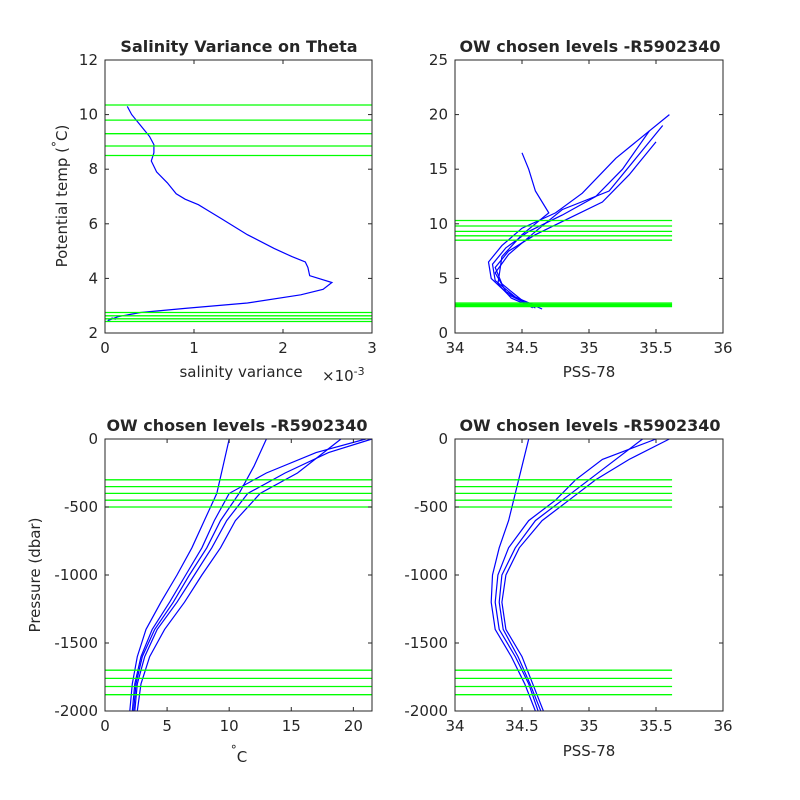  Describe the element at coordinates (93, 278) in the screenshot. I see `y-tick-label: 4` at that location.